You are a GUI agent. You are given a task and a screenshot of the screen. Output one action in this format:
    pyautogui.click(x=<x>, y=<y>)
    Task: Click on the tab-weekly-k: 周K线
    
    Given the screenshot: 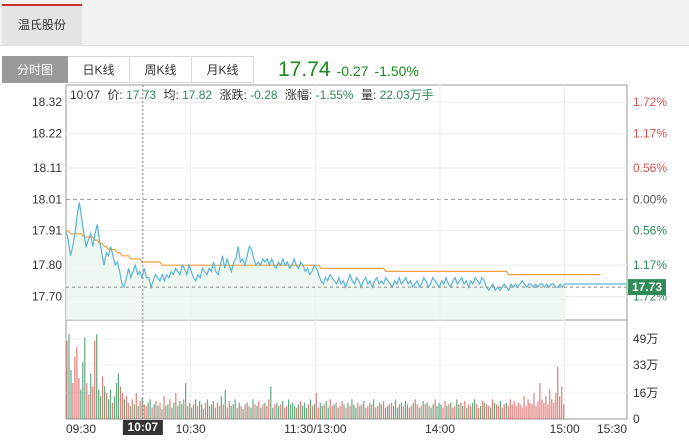 What is the action you would take?
    pyautogui.click(x=161, y=69)
    